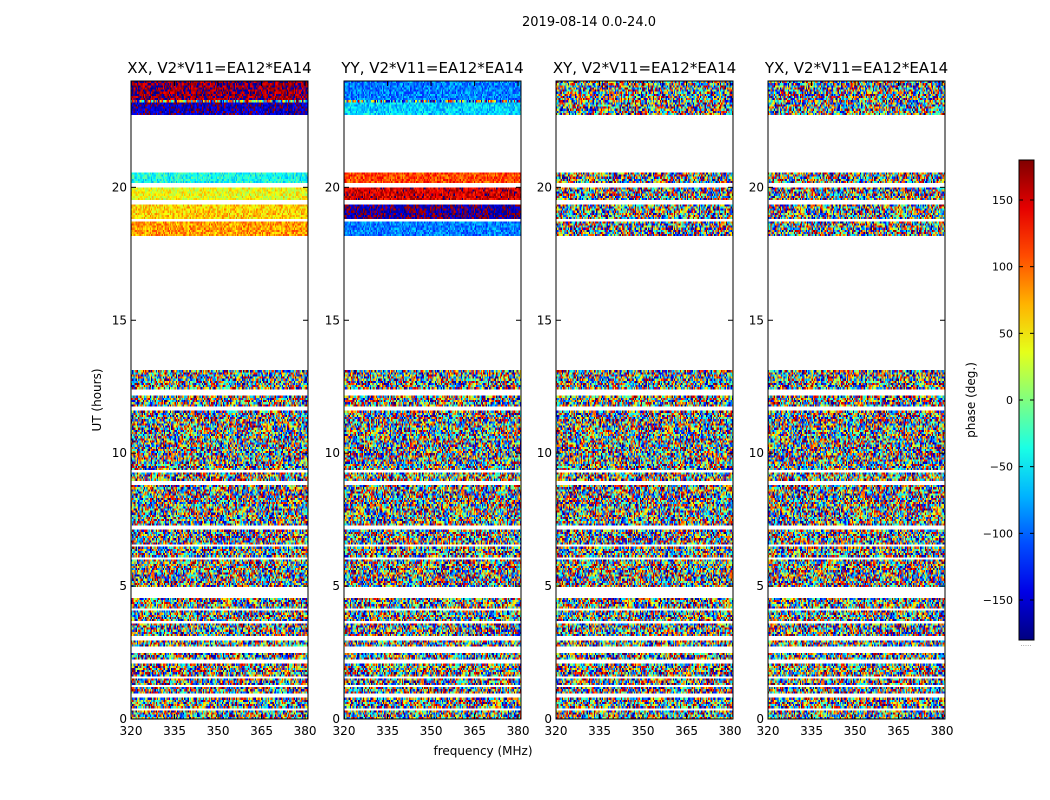 The width and height of the screenshot is (1050, 800). What do you see at coordinates (856, 68) in the screenshot?
I see `panel-title-yx: YX, V2*V11=EA12*EA14` at bounding box center [856, 68].